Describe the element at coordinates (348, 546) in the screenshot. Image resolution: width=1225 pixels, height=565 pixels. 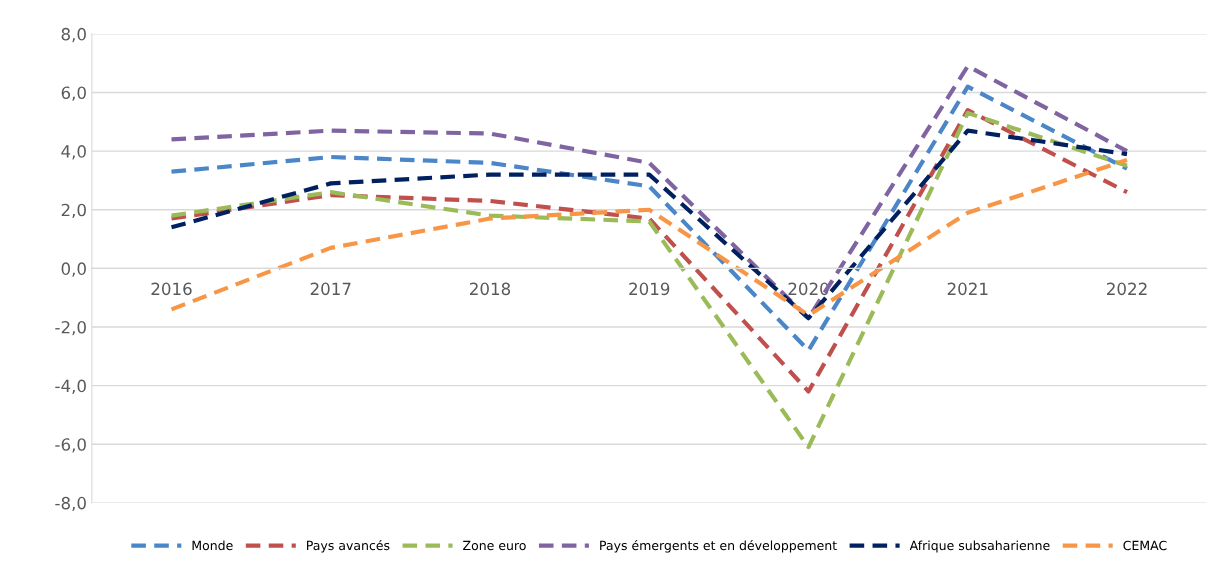
I see `legend-label: Pays avancés` at that location.